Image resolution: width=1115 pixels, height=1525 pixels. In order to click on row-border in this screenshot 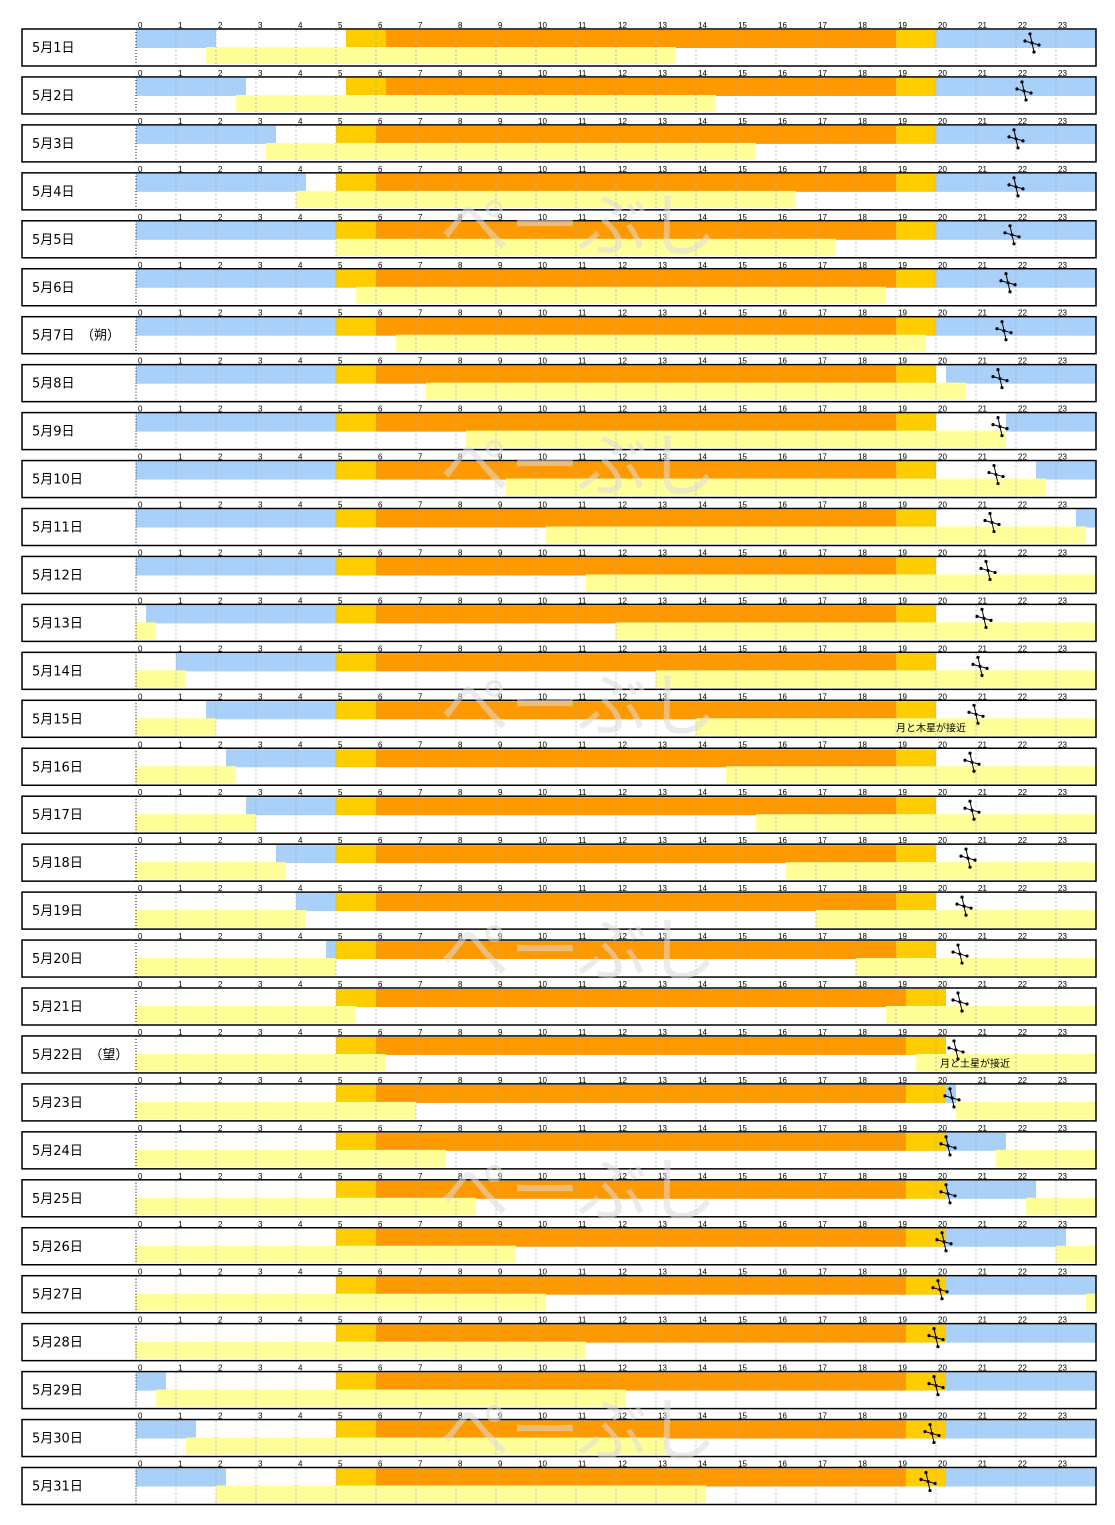, I will do `click(559, 479)`.